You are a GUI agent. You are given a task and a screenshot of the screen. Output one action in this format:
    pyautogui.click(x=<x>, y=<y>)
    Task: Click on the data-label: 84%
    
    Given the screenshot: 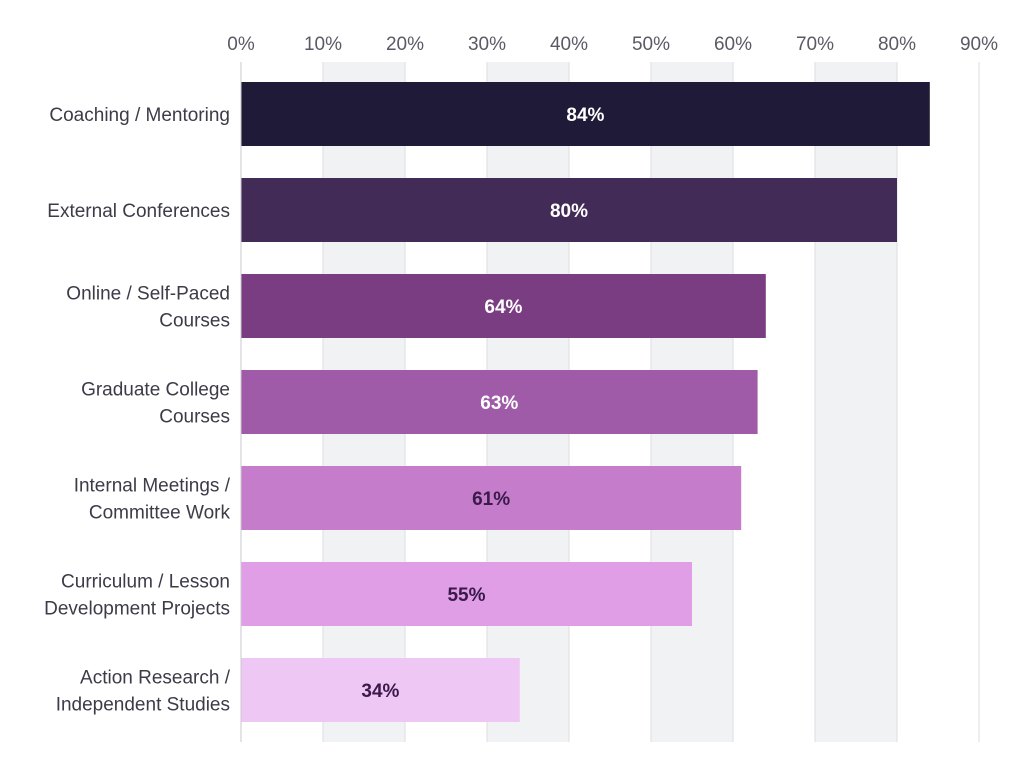 What is the action you would take?
    pyautogui.click(x=585, y=115)
    